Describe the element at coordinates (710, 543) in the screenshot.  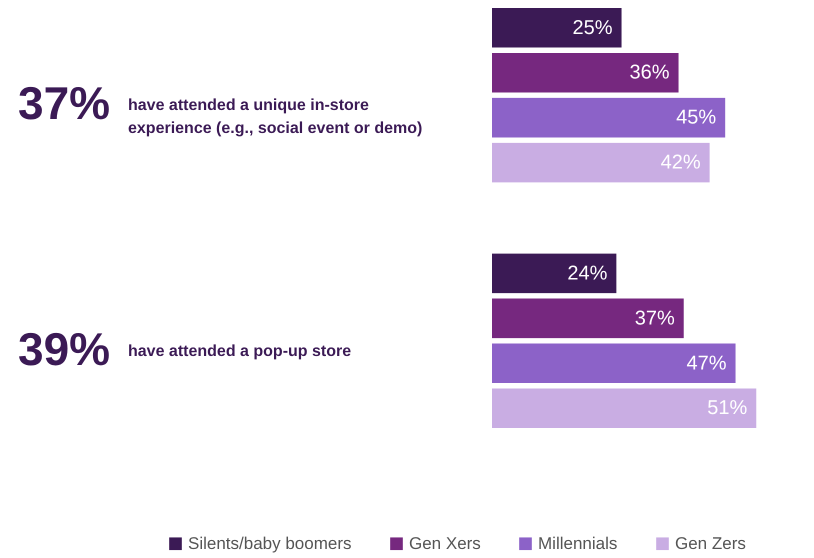
I see `legend-label: Gen Zers` at that location.